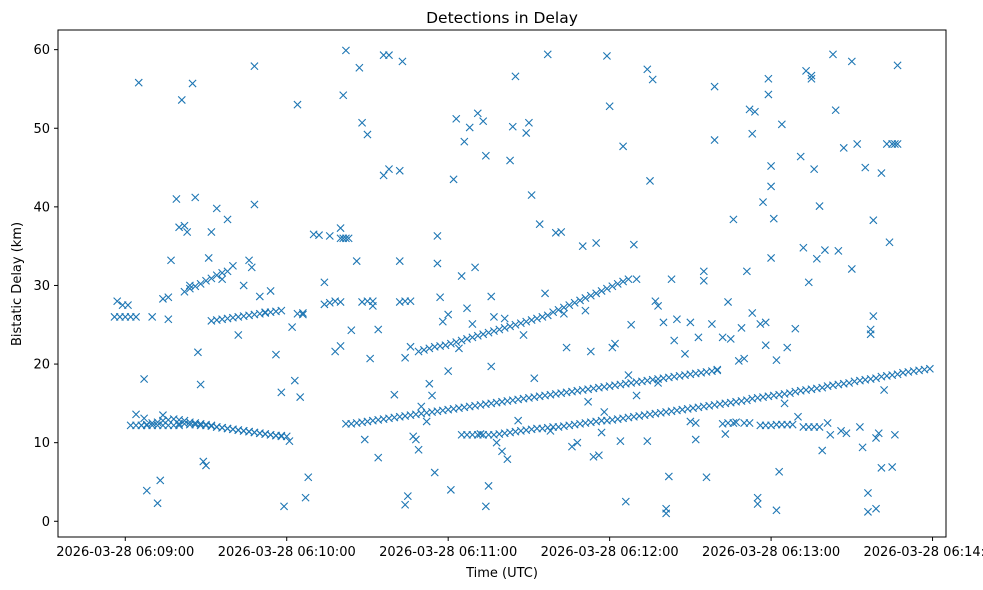  I want to click on y-axis-title: Bistatic Delay (km), so click(17, 284).